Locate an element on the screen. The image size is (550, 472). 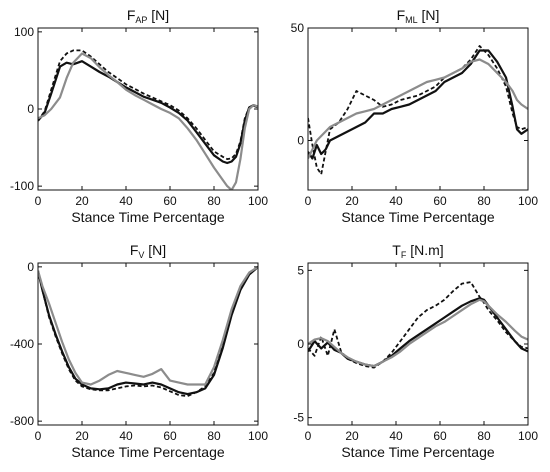
y-tick-label: -100 is located at coordinates (22, 186).